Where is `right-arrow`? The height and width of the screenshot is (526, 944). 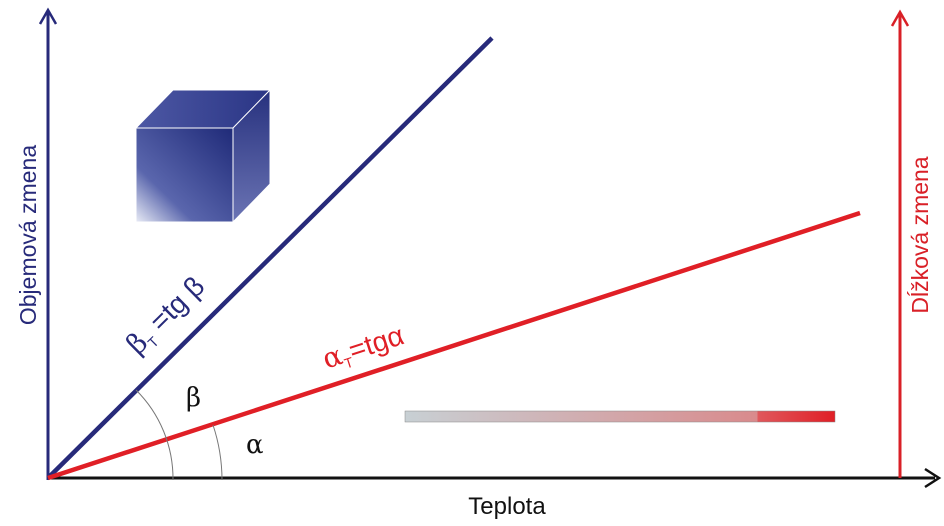
right-arrow is located at coordinates (900, 18).